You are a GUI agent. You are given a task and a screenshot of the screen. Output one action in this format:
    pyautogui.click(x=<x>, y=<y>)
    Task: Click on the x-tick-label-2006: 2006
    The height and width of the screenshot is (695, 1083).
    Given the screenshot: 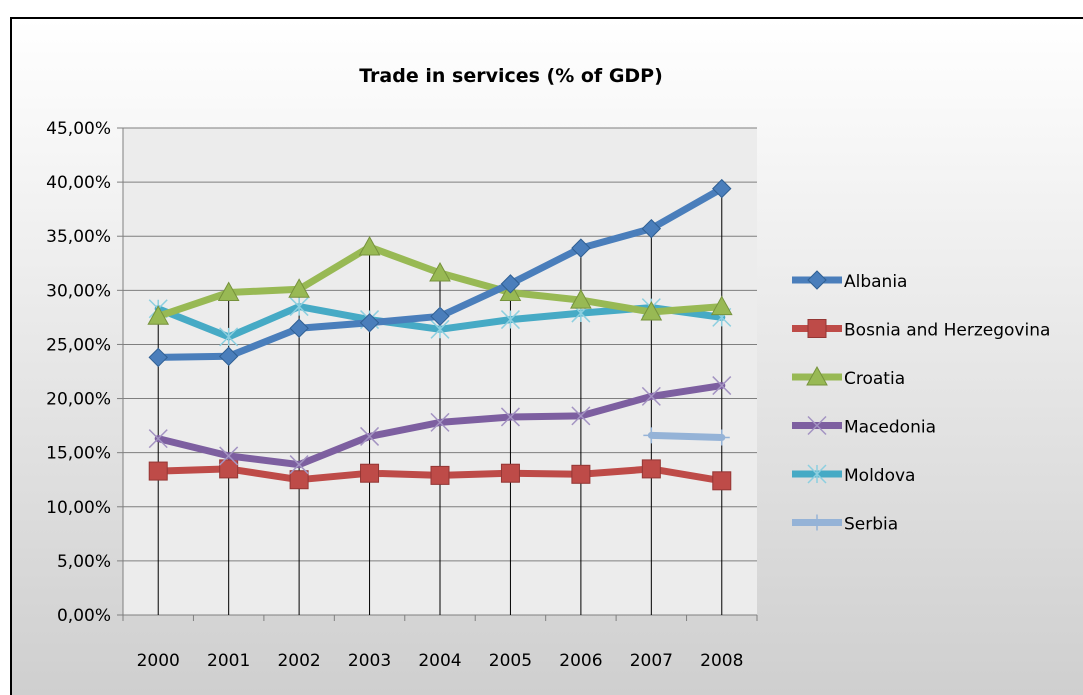 What is the action you would take?
    pyautogui.click(x=580, y=661)
    